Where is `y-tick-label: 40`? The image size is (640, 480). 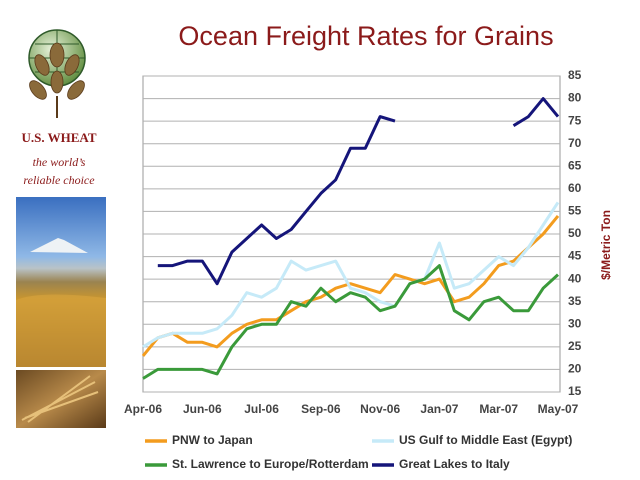 y-tick-label: 40 is located at coordinates (575, 278).